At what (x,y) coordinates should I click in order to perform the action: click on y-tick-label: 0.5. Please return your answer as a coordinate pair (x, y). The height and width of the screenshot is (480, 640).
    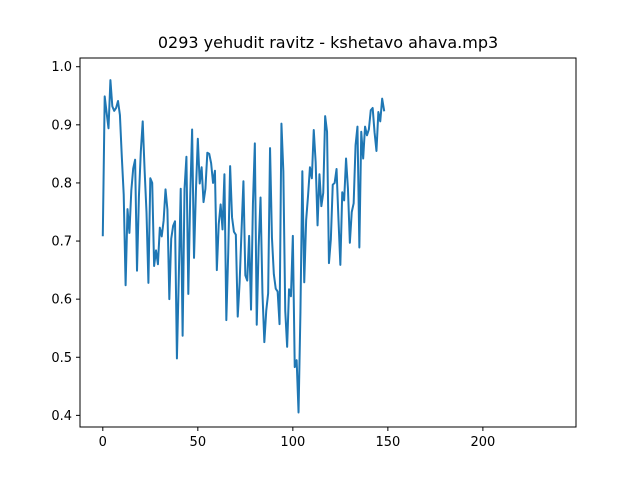
    Looking at the image, I should click on (61, 358).